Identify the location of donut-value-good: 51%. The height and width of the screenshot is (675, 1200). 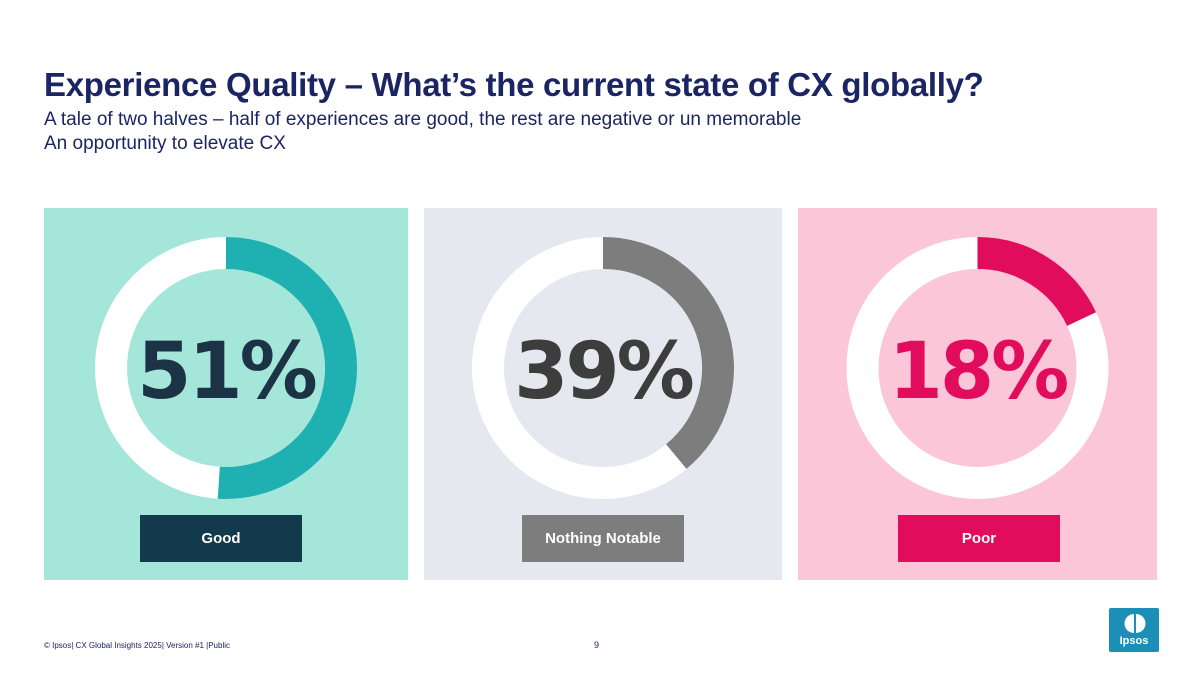
(226, 372).